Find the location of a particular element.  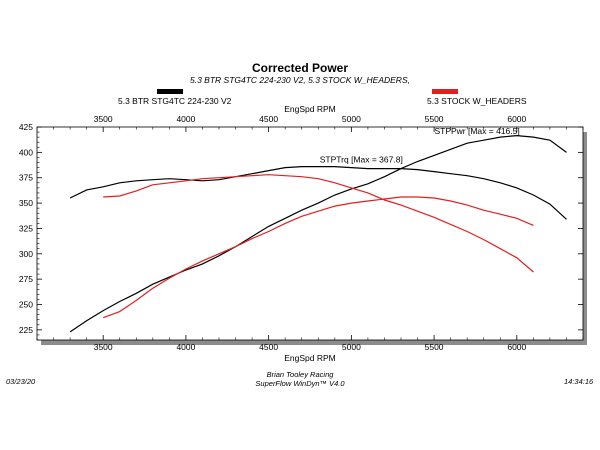

y-tick-label: 225 is located at coordinates (26, 330).